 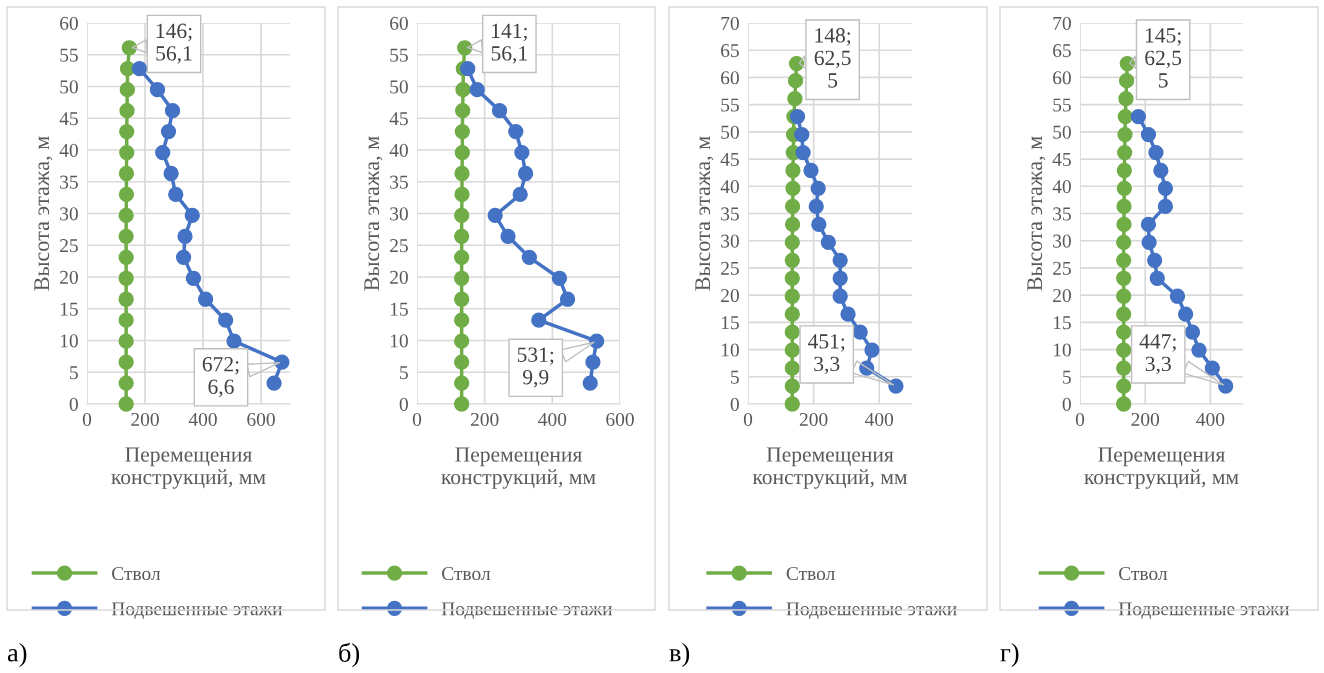 What do you see at coordinates (730, 23) in the screenshot?
I see `y-tick-label: 70` at bounding box center [730, 23].